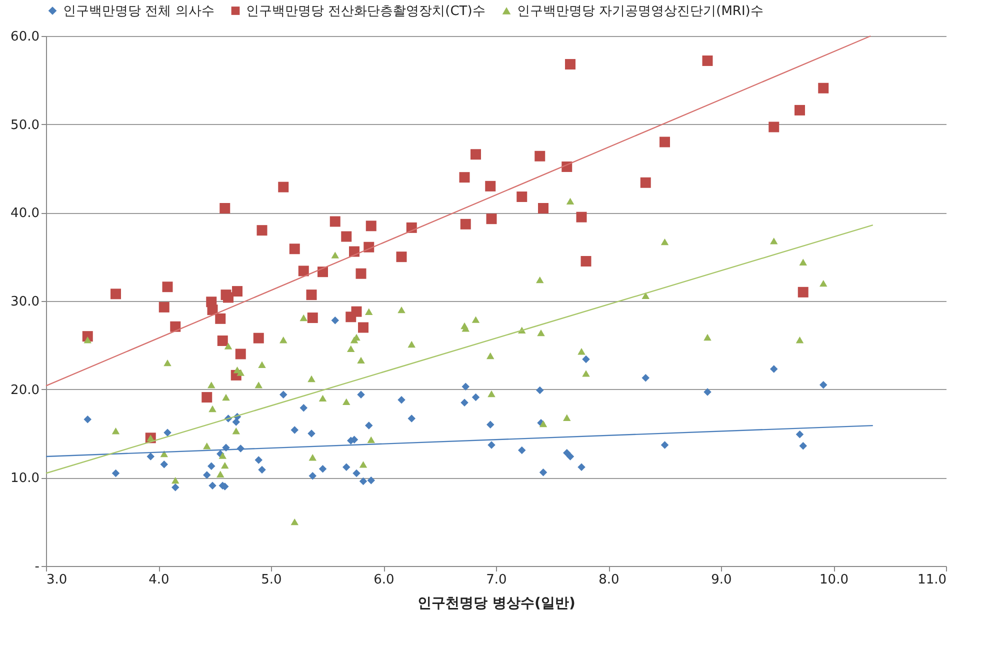  Describe the element at coordinates (609, 580) in the screenshot. I see `x-tick-label: 8.0` at that location.